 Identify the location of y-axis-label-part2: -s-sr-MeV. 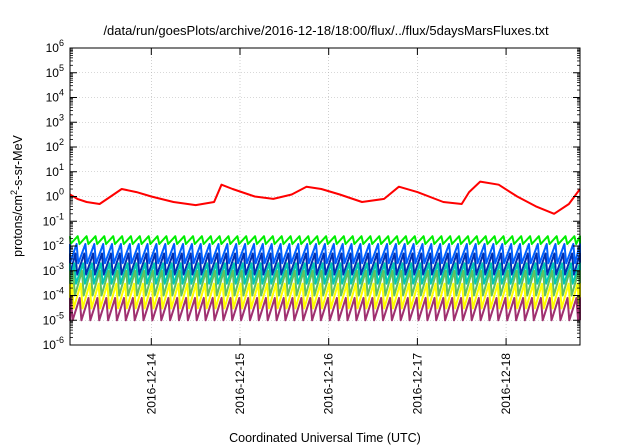
(18, 162).